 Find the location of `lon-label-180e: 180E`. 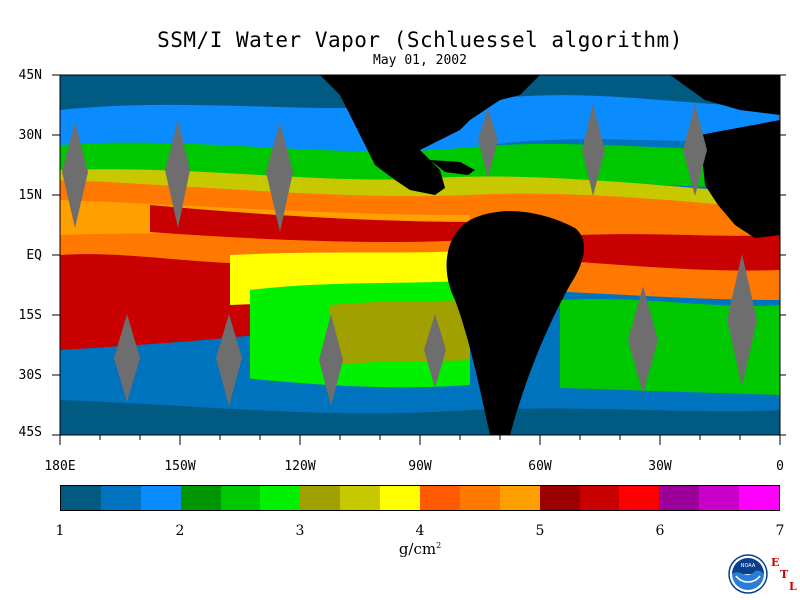

lon-label-180e: 180E is located at coordinates (60, 466).